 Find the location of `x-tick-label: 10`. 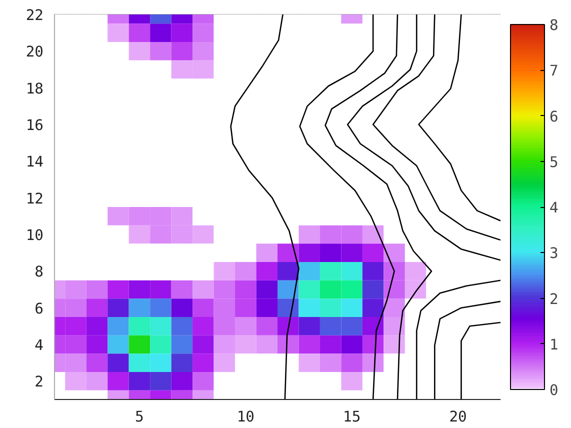

x-tick-label: 10 is located at coordinates (245, 417).